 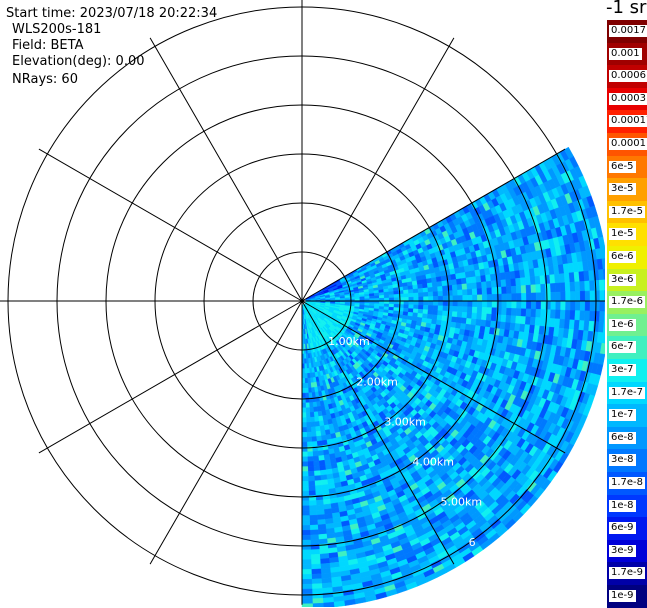 What do you see at coordinates (622, 280) in the screenshot?
I see `colorbar-label: 3e-6` at bounding box center [622, 280].